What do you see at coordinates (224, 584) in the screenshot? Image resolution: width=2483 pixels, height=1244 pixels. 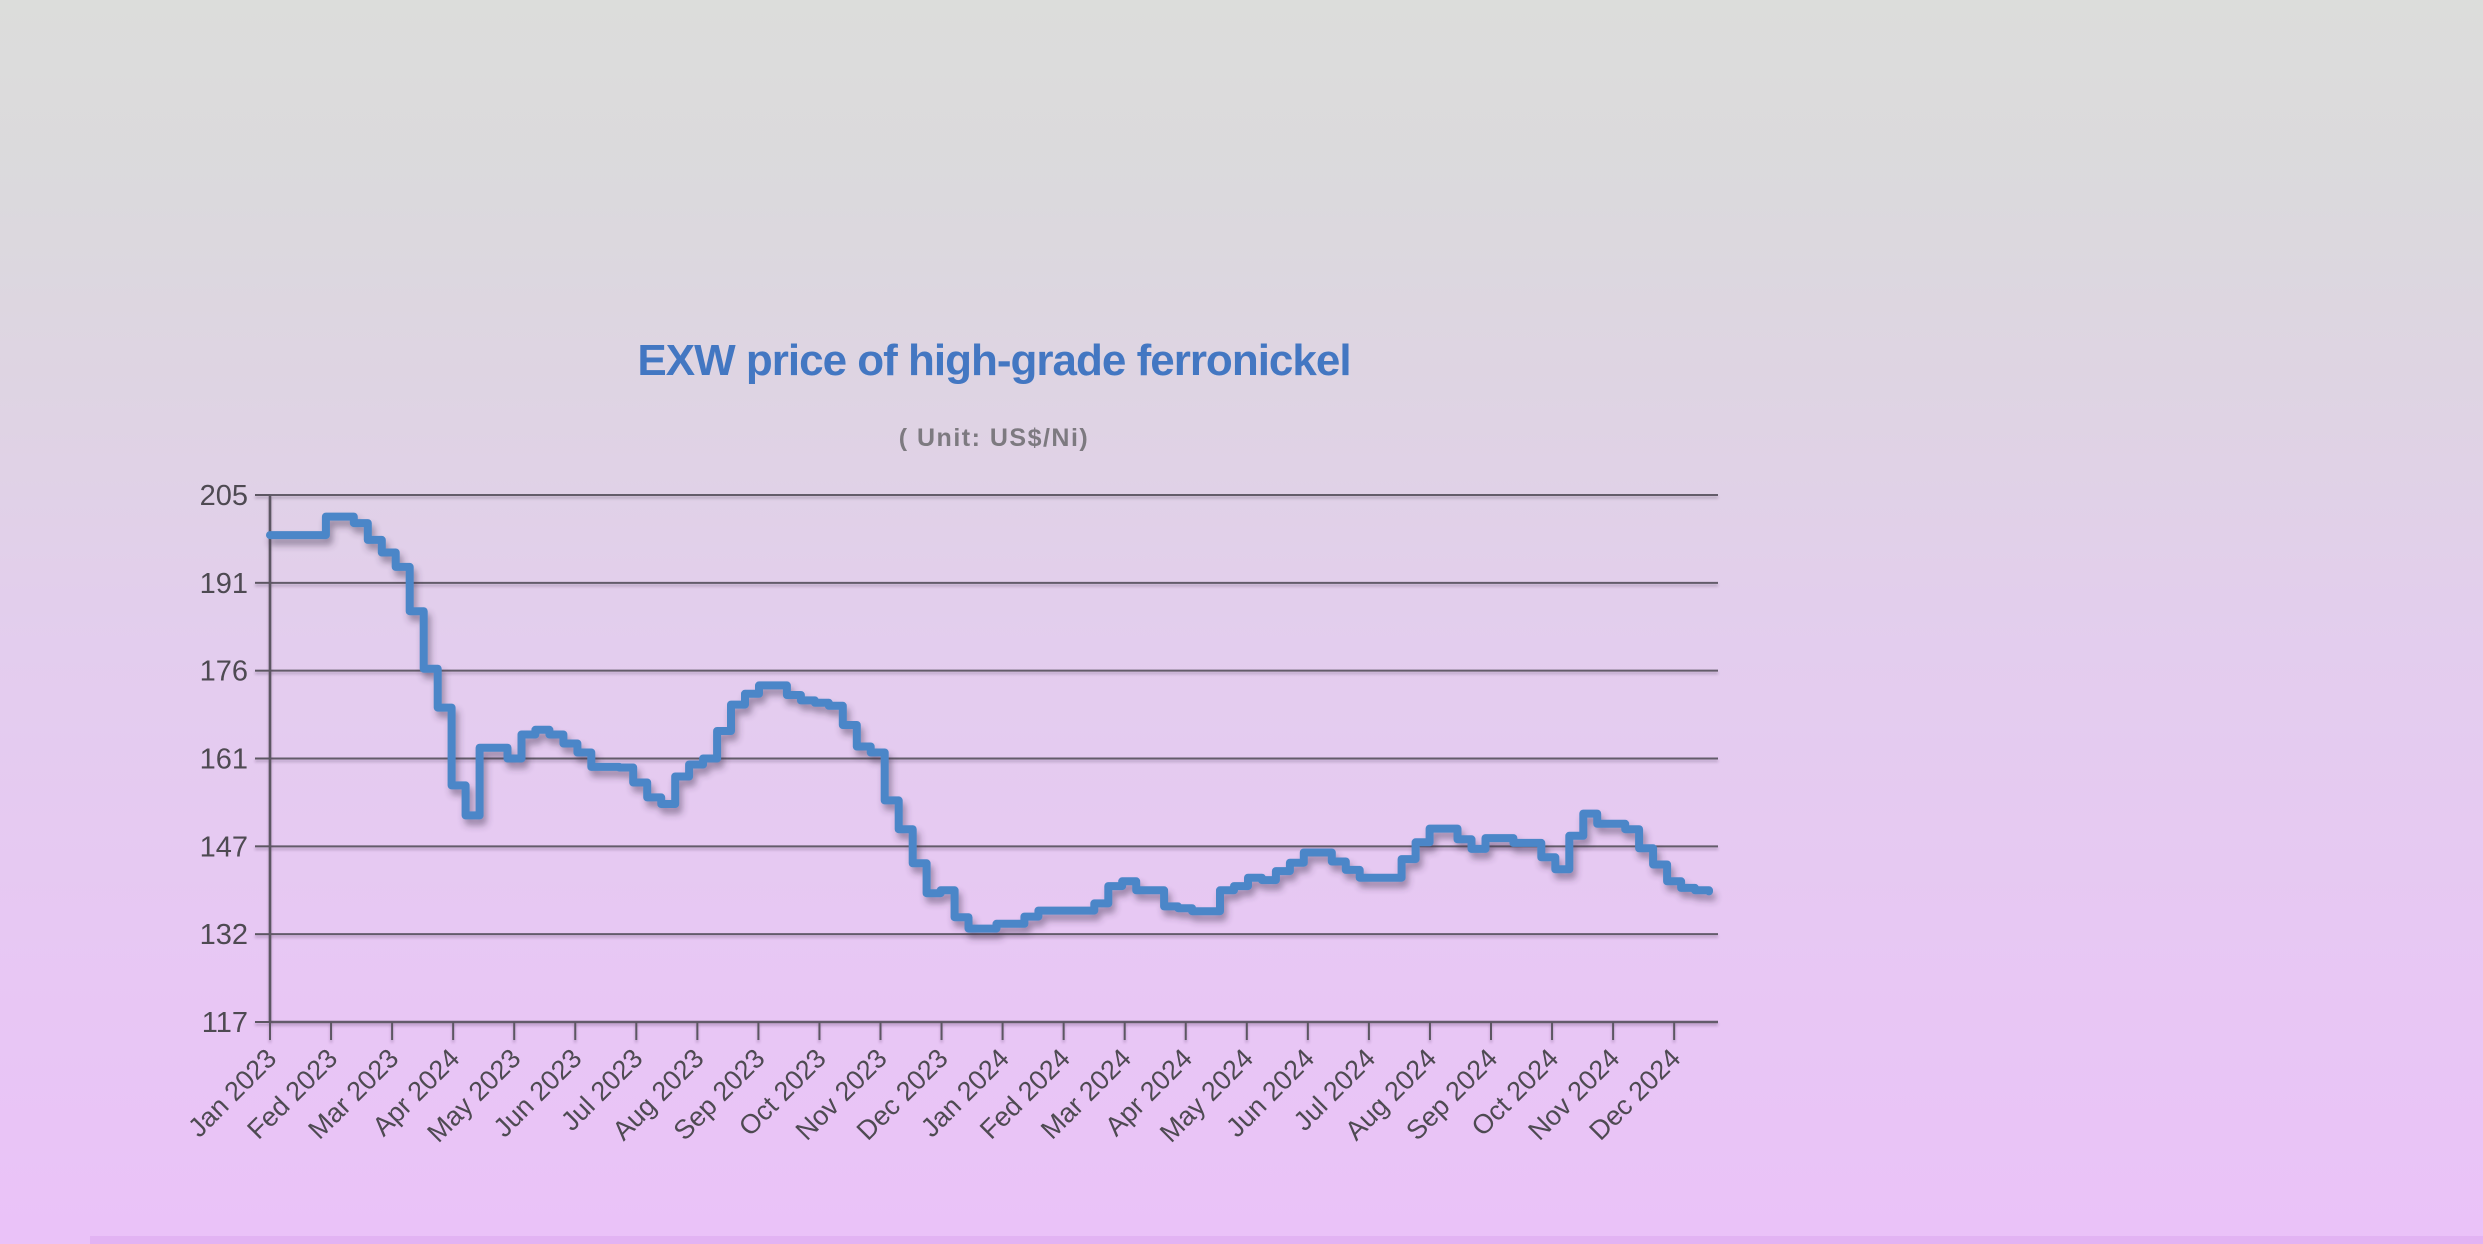 I see `y-tick-label: 191` at bounding box center [224, 584].